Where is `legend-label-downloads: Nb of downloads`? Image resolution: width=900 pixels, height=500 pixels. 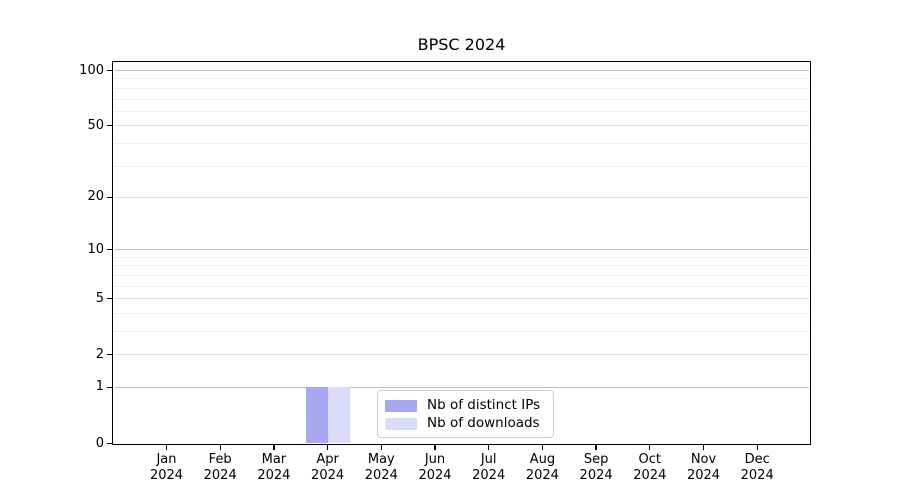
legend-label-downloads: Nb of downloads is located at coordinates (483, 423).